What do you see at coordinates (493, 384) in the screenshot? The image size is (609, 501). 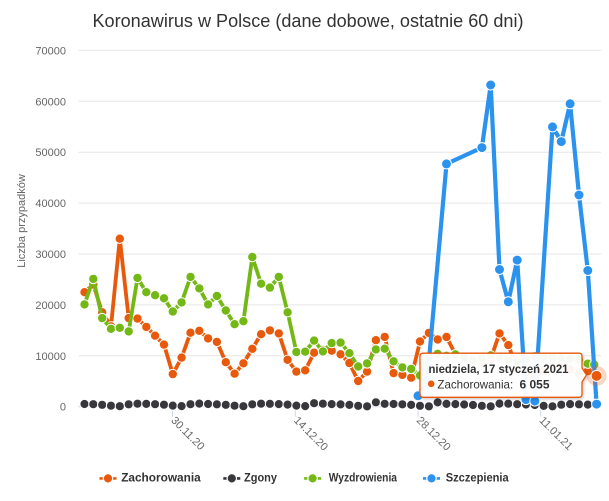 I see `svg-text: Zachorowania: 6 055` at bounding box center [493, 384].